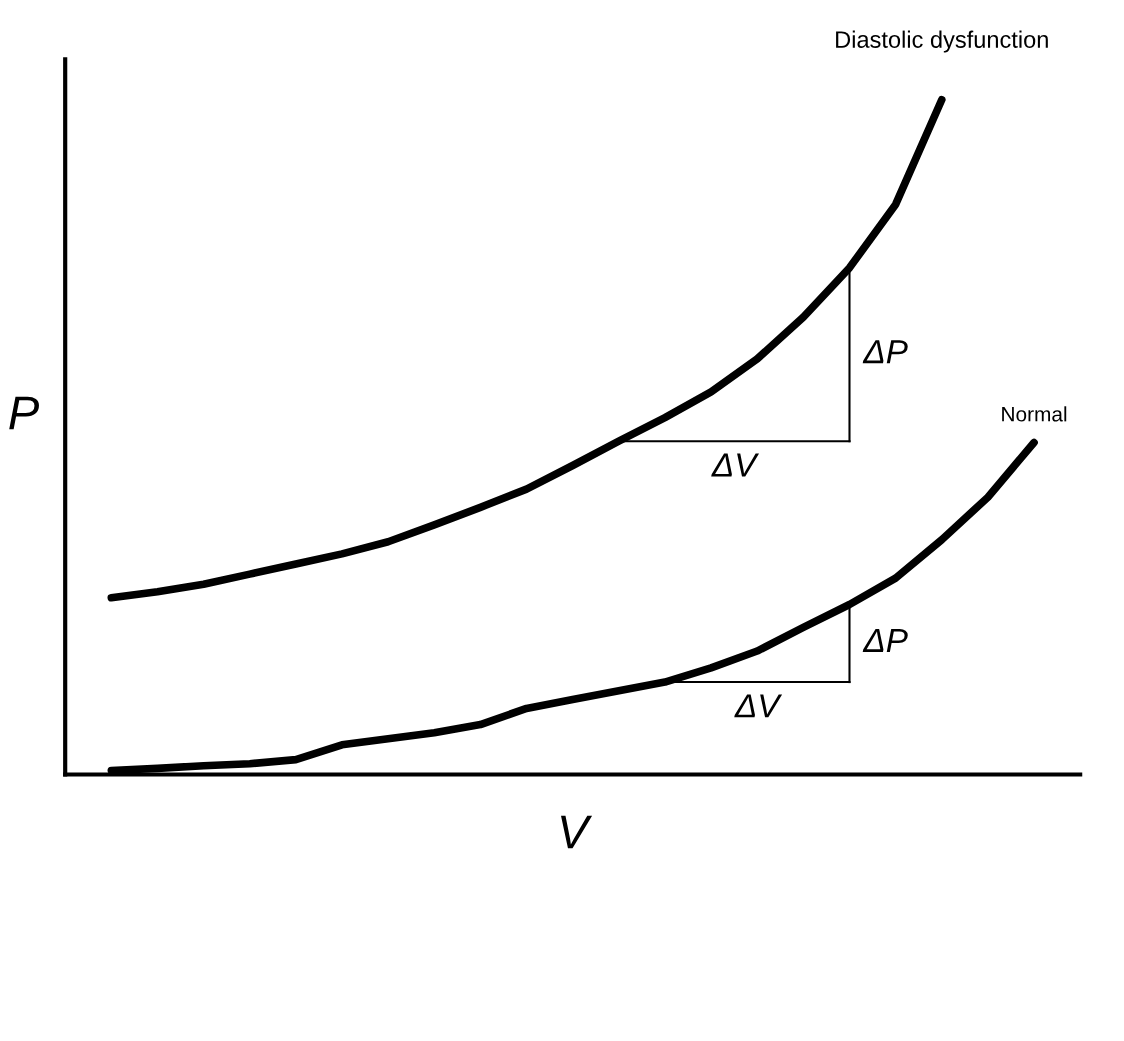 The width and height of the screenshot is (1124, 1041). Describe the element at coordinates (942, 41) in the screenshot. I see `text: Diastolic dysfunction` at that location.